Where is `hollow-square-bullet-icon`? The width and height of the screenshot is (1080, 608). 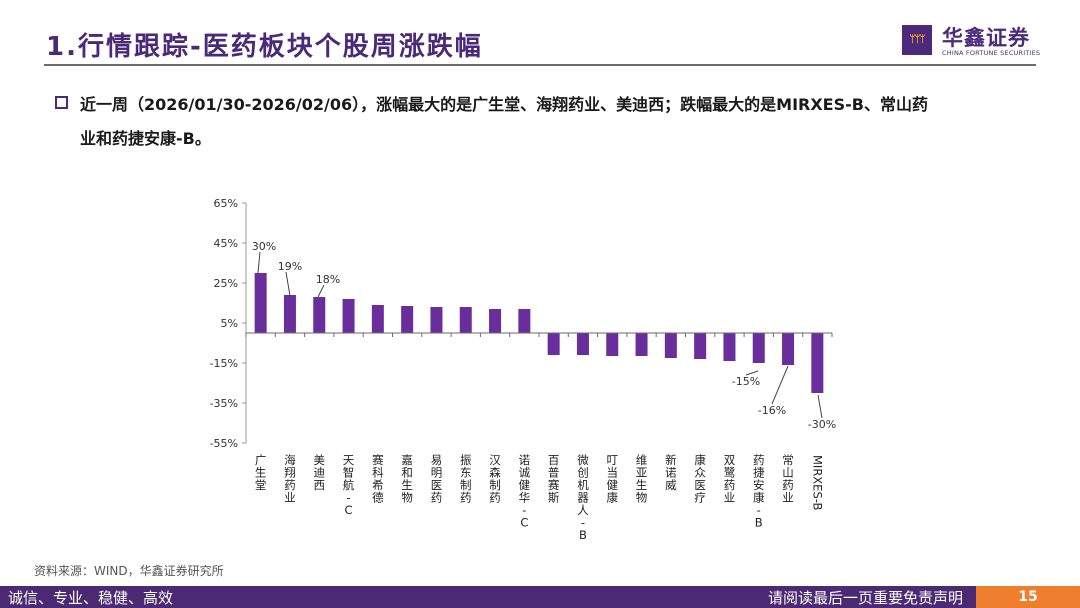
hollow-square-bullet-icon is located at coordinates (61, 102).